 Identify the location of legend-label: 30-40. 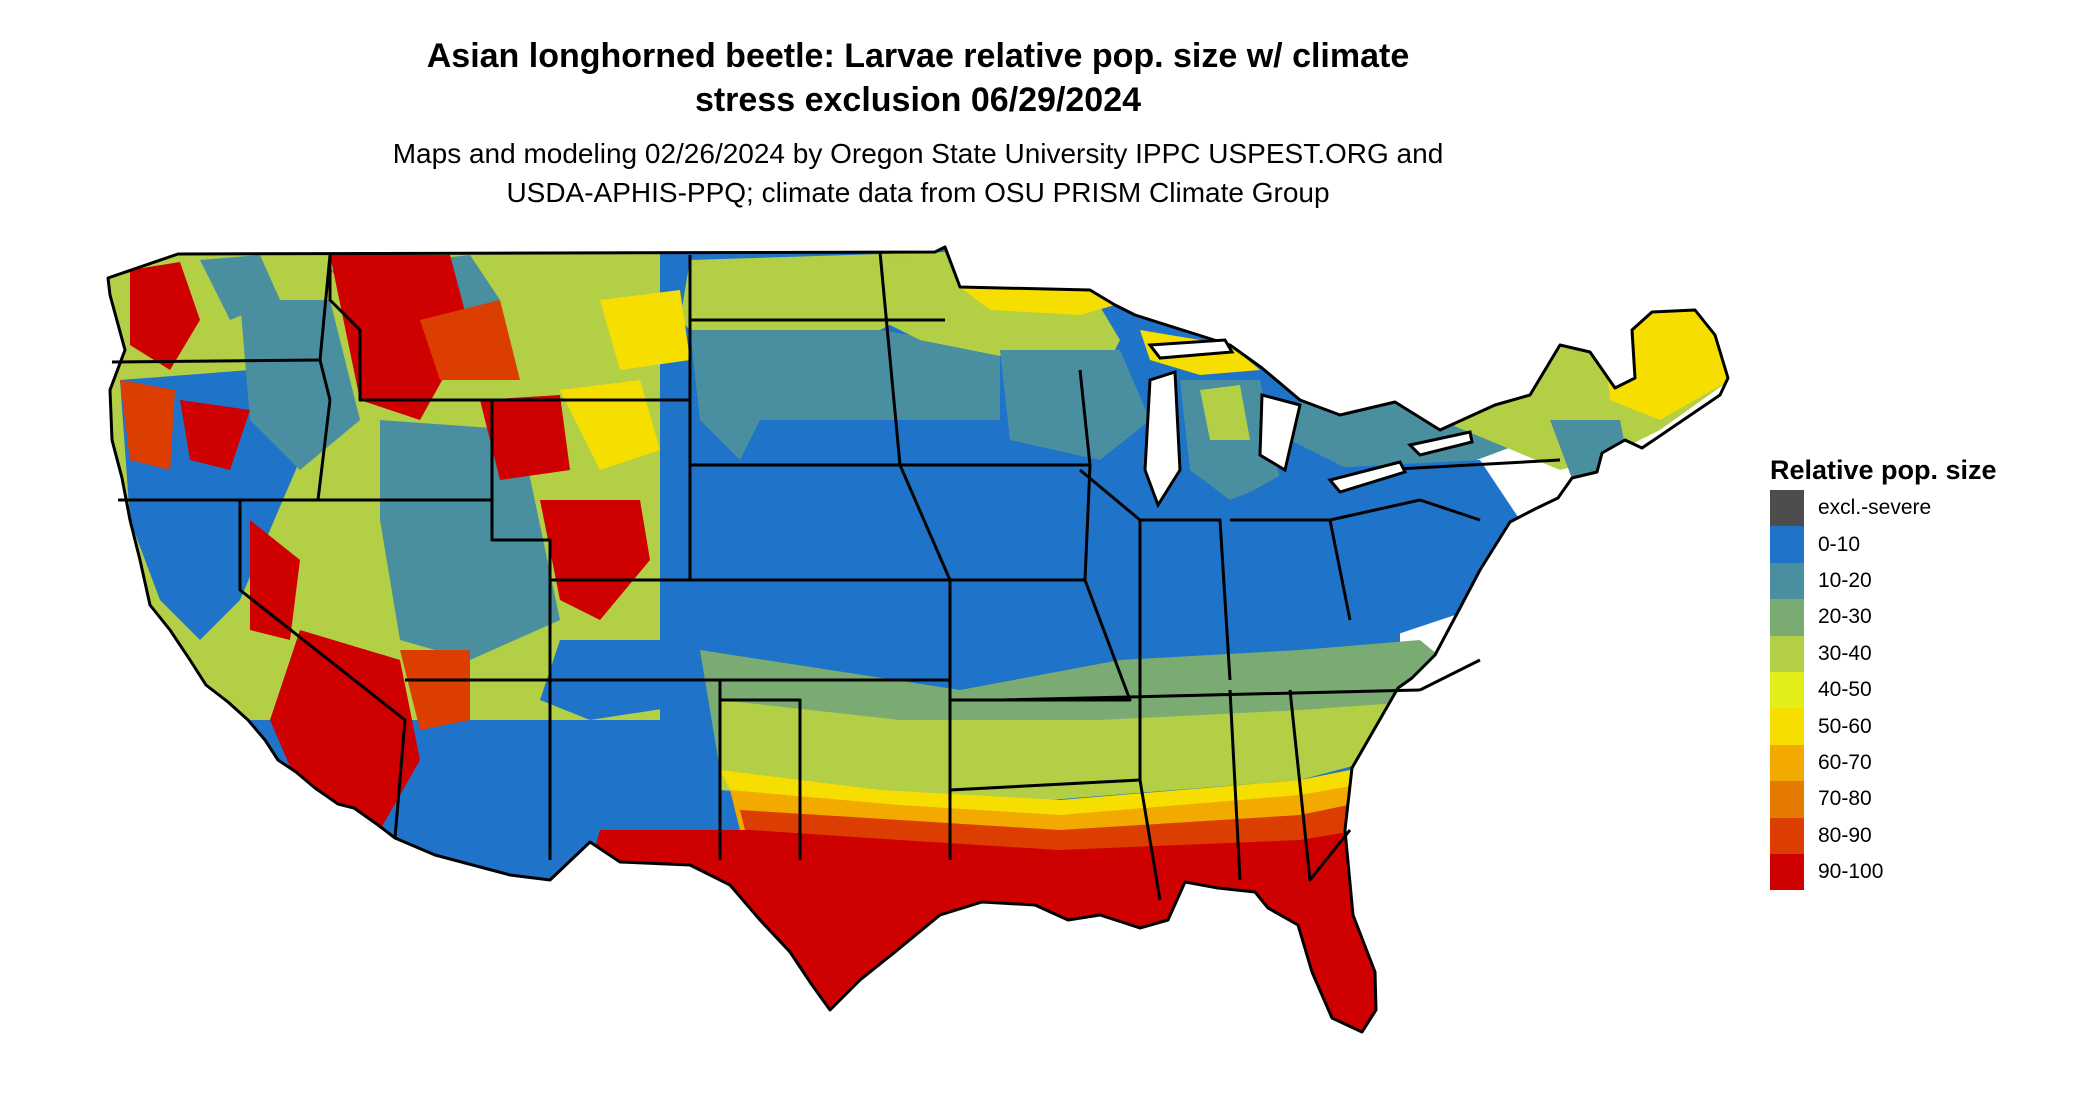
(1845, 653).